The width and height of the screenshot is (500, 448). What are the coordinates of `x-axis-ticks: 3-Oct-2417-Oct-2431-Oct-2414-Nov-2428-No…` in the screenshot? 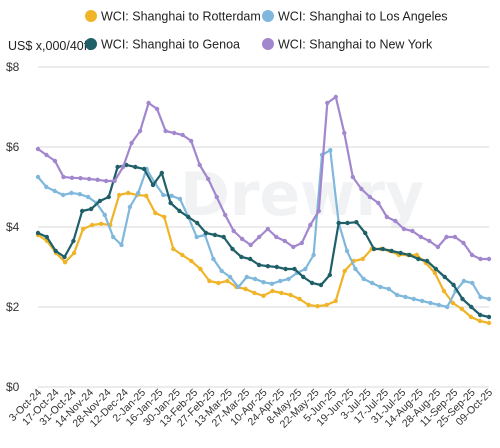 It's located at (251, 409).